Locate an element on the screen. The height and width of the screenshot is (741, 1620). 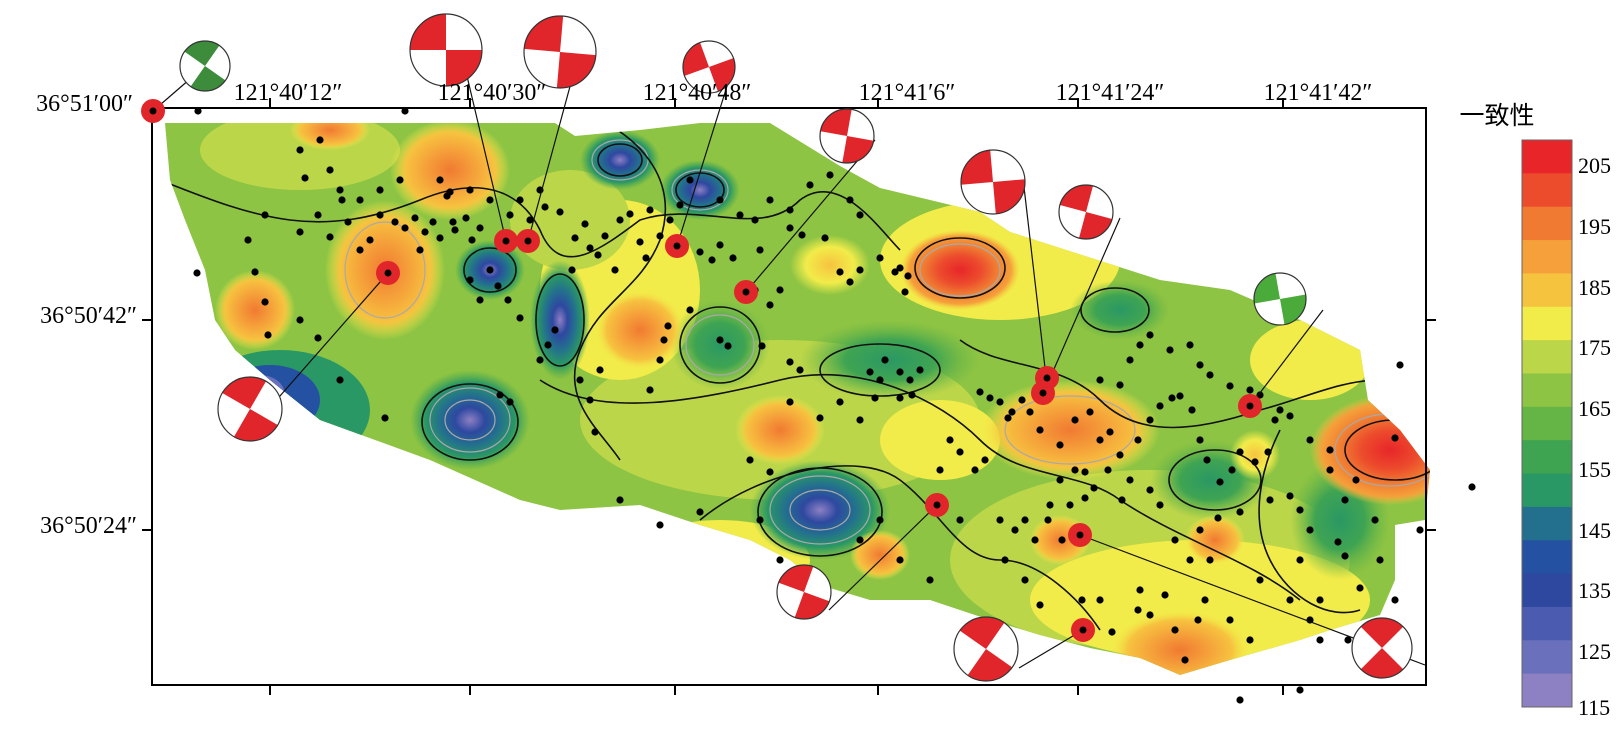
lat-label-1: 36°51′00″ is located at coordinates (84, 104).